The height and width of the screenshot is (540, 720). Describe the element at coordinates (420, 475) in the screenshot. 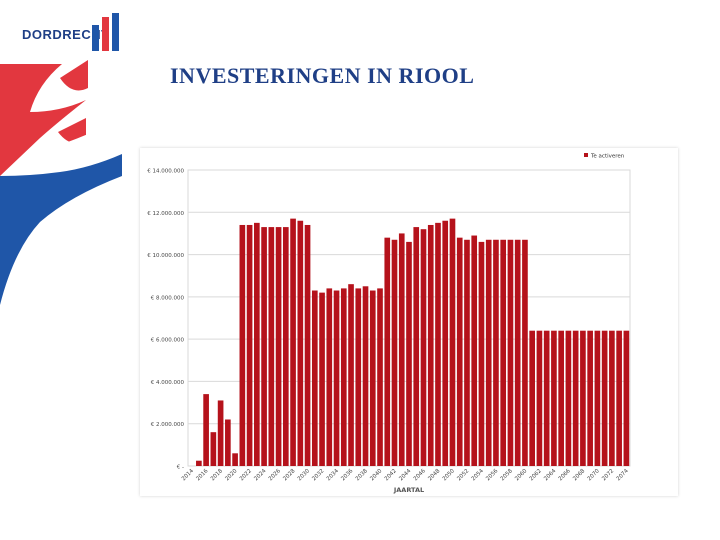

I see `x-tick-label: 2046` at that location.